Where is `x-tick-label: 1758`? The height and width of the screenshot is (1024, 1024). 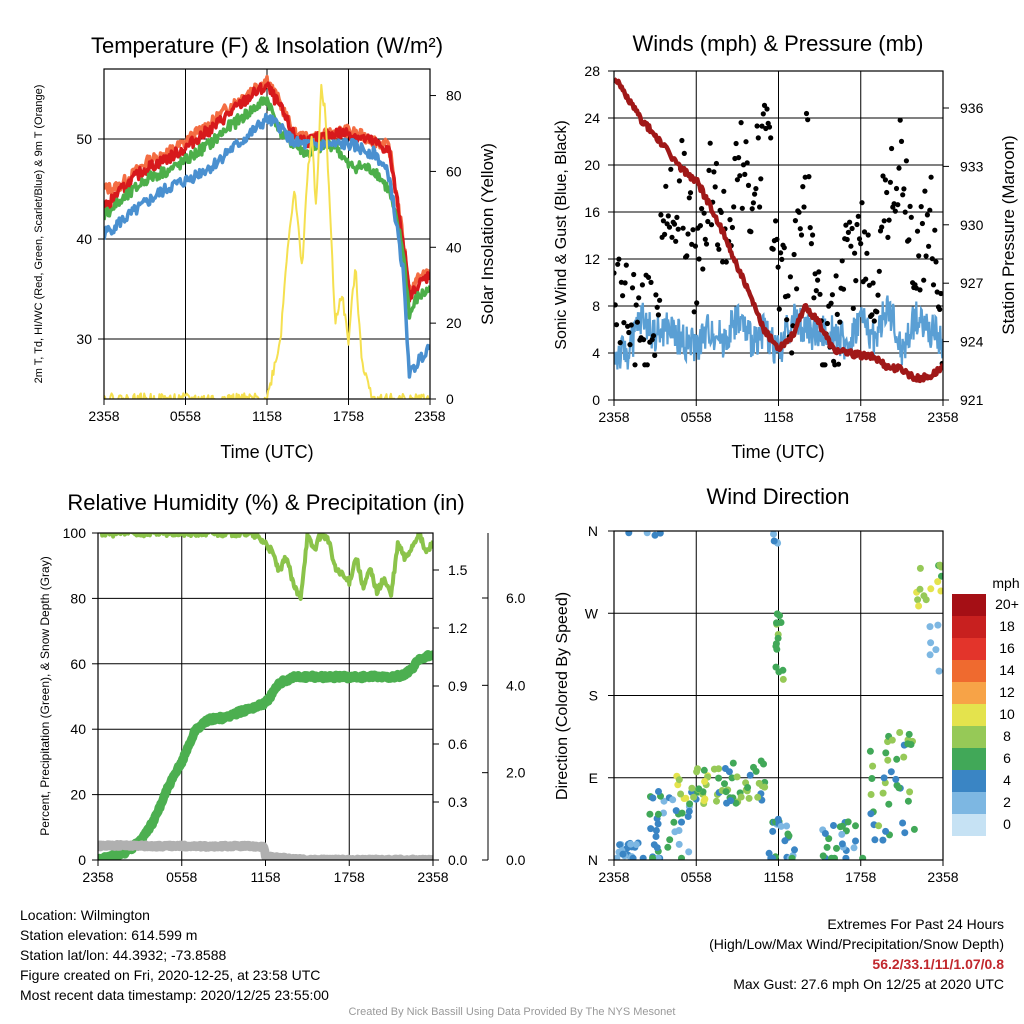 x-tick-label: 1758 is located at coordinates (860, 877).